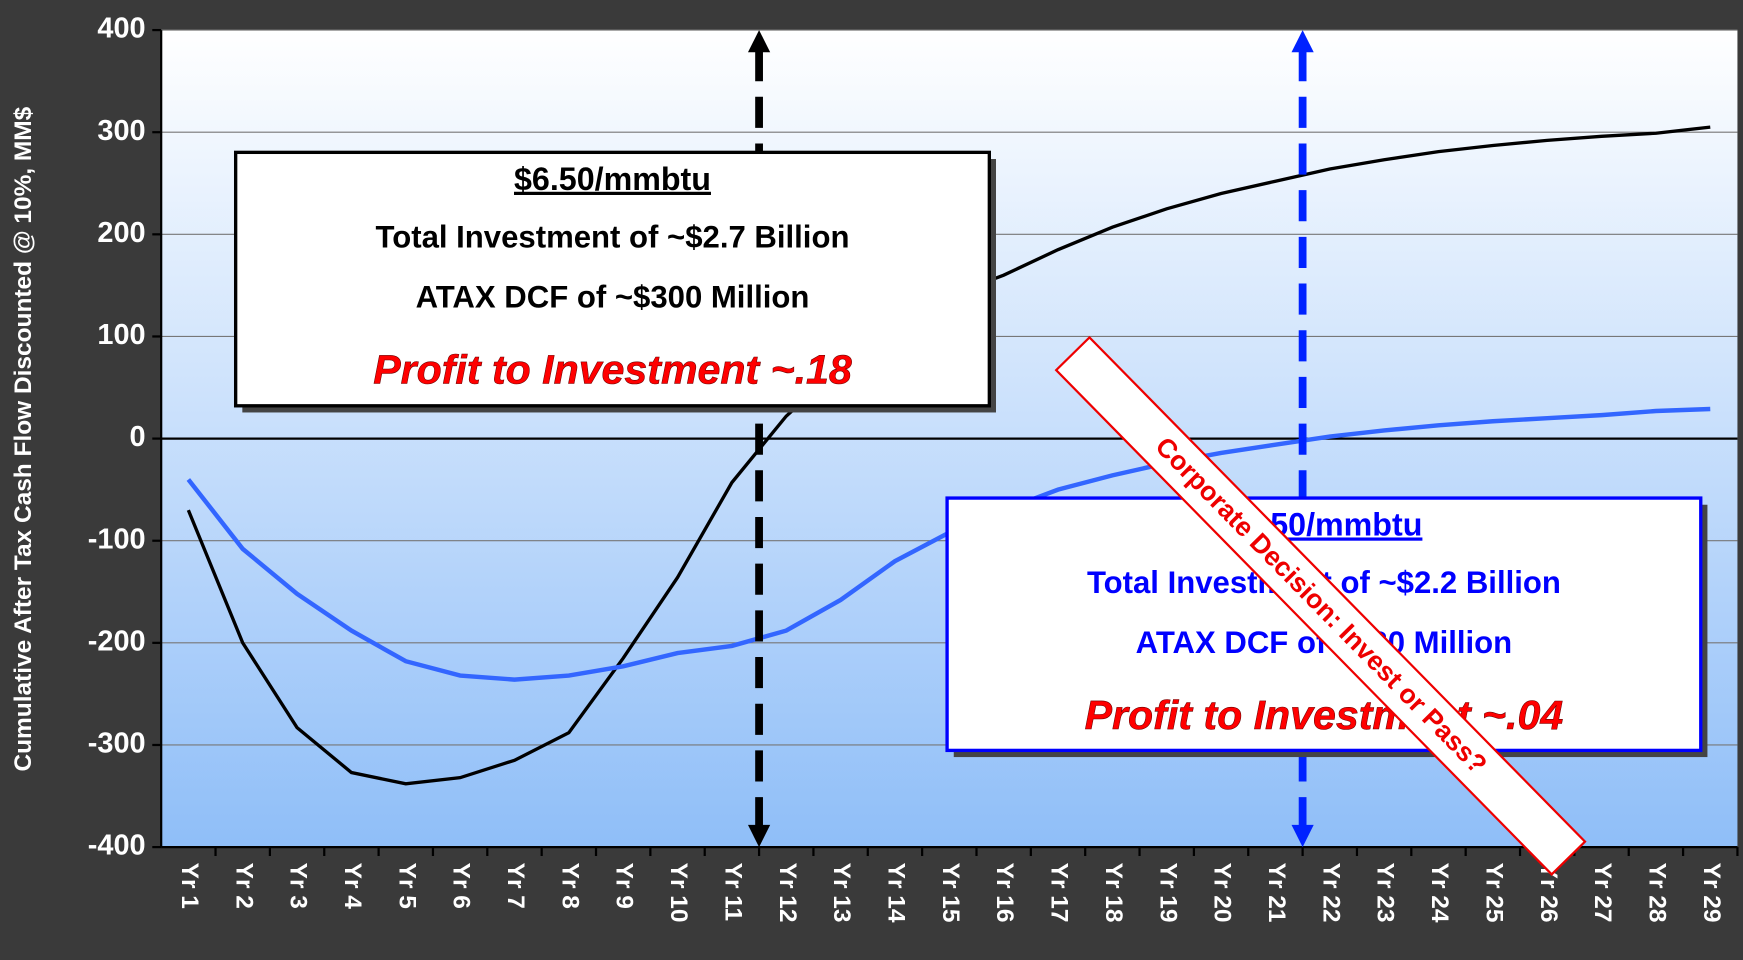 This screenshot has height=960, width=1743. What do you see at coordinates (1711, 893) in the screenshot?
I see `x-tick-label: Yr 29` at bounding box center [1711, 893].